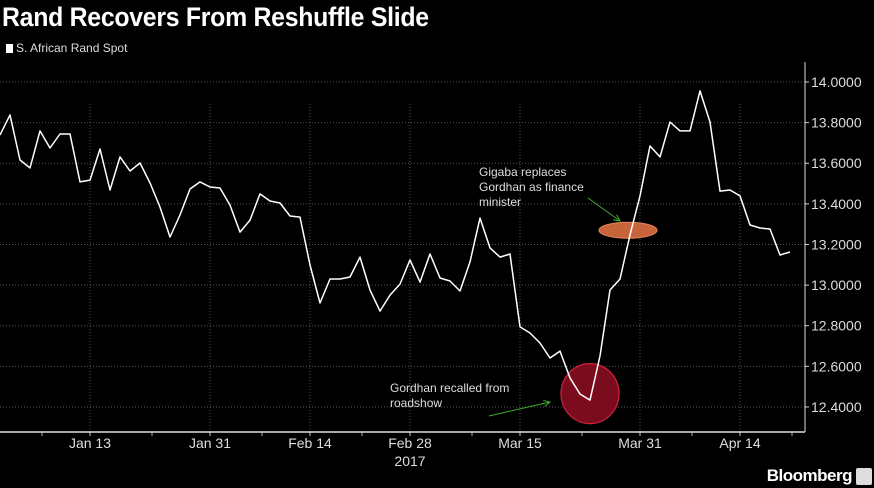 This screenshot has width=874, height=488. What do you see at coordinates (628, 230) in the screenshot?
I see `annotation-ellipse-marker` at bounding box center [628, 230].